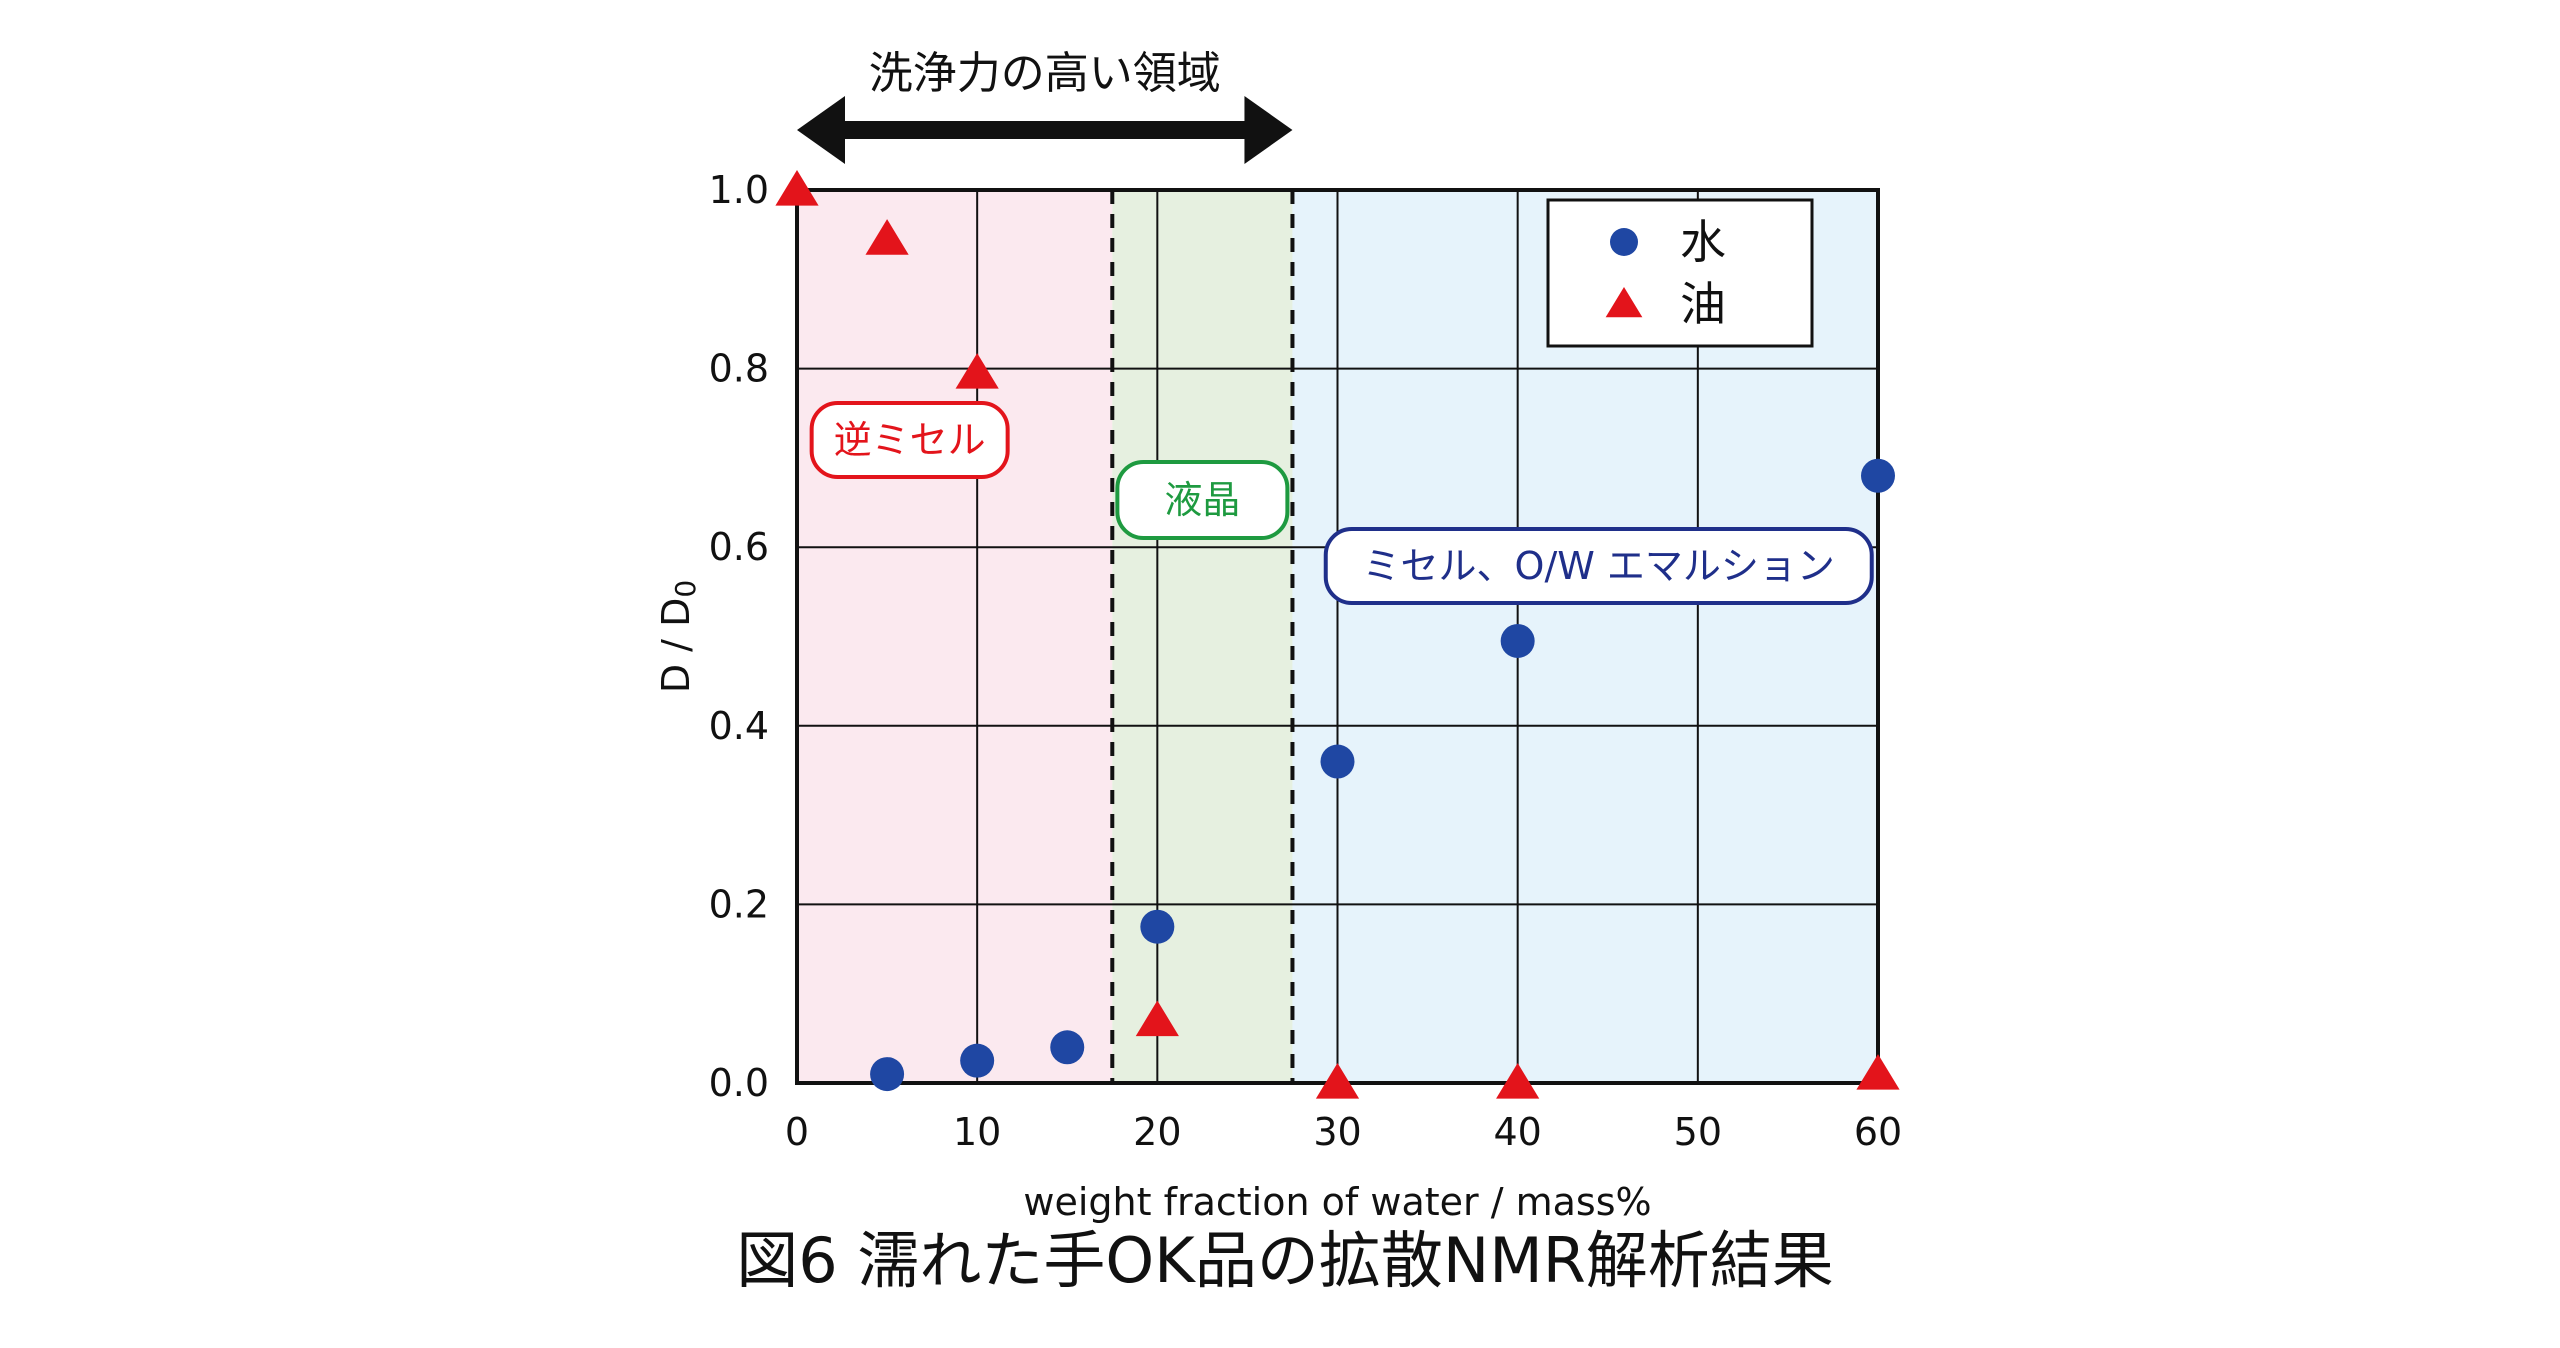 Image resolution: width=2560 pixels, height=1348 pixels. Describe the element at coordinates (1517, 1132) in the screenshot. I see `x-tick-label: 40` at that location.